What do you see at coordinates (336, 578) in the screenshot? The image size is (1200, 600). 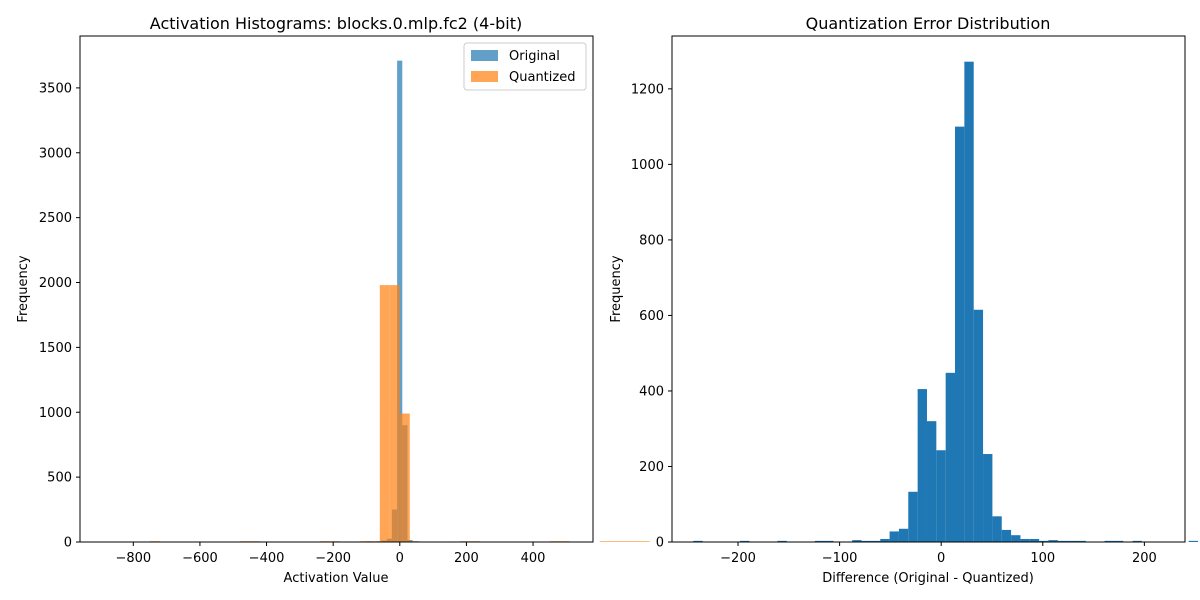 I see `x-axis-label: Activation Value` at bounding box center [336, 578].